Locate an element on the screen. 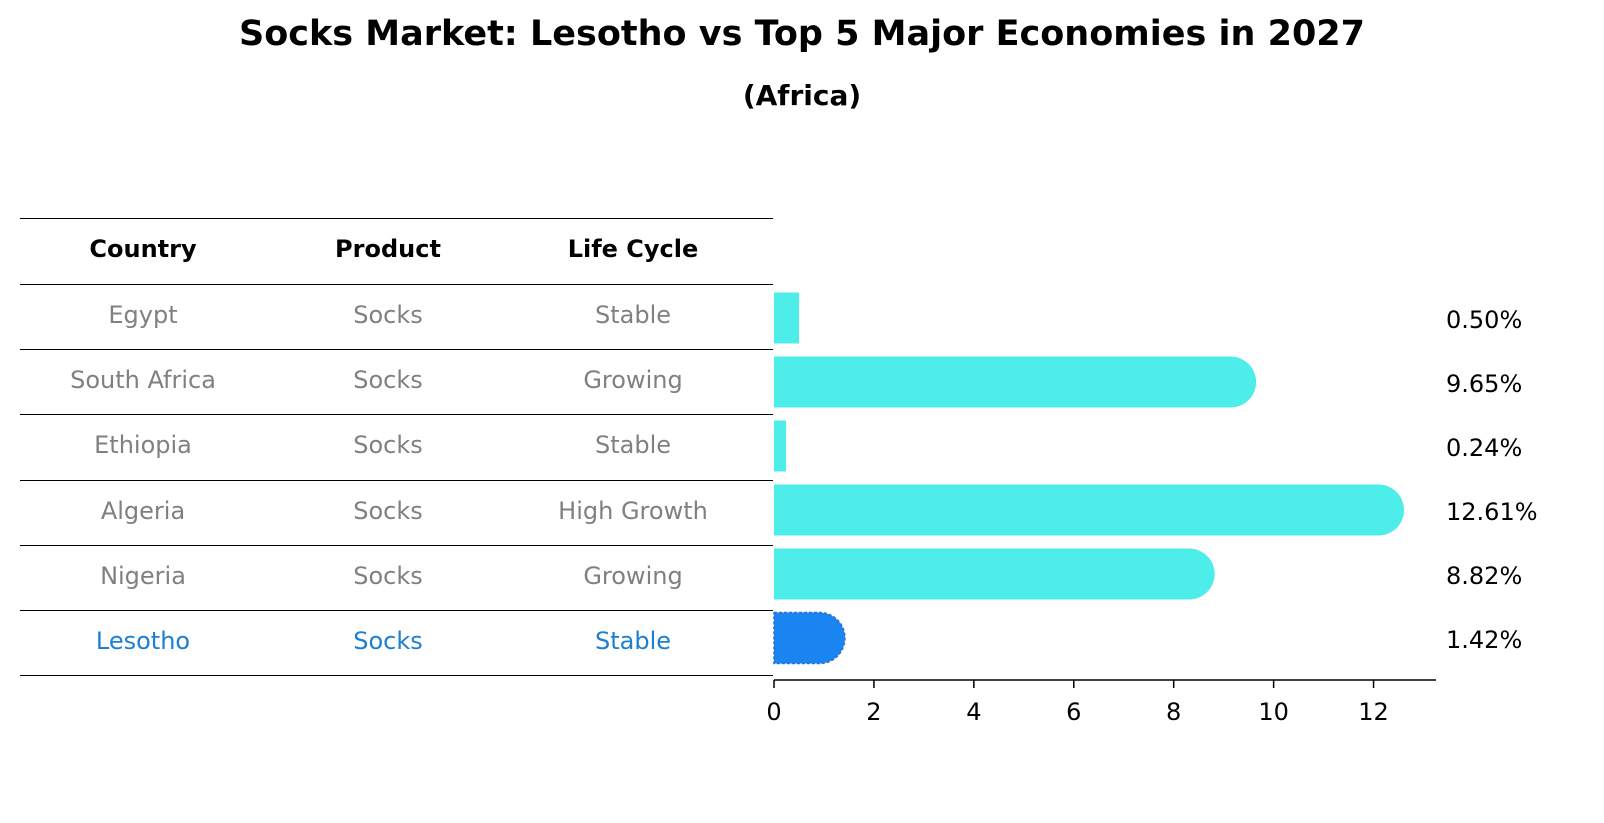 This screenshot has height=823, width=1604. row-algeria-country: Algeria is located at coordinates (143, 511).